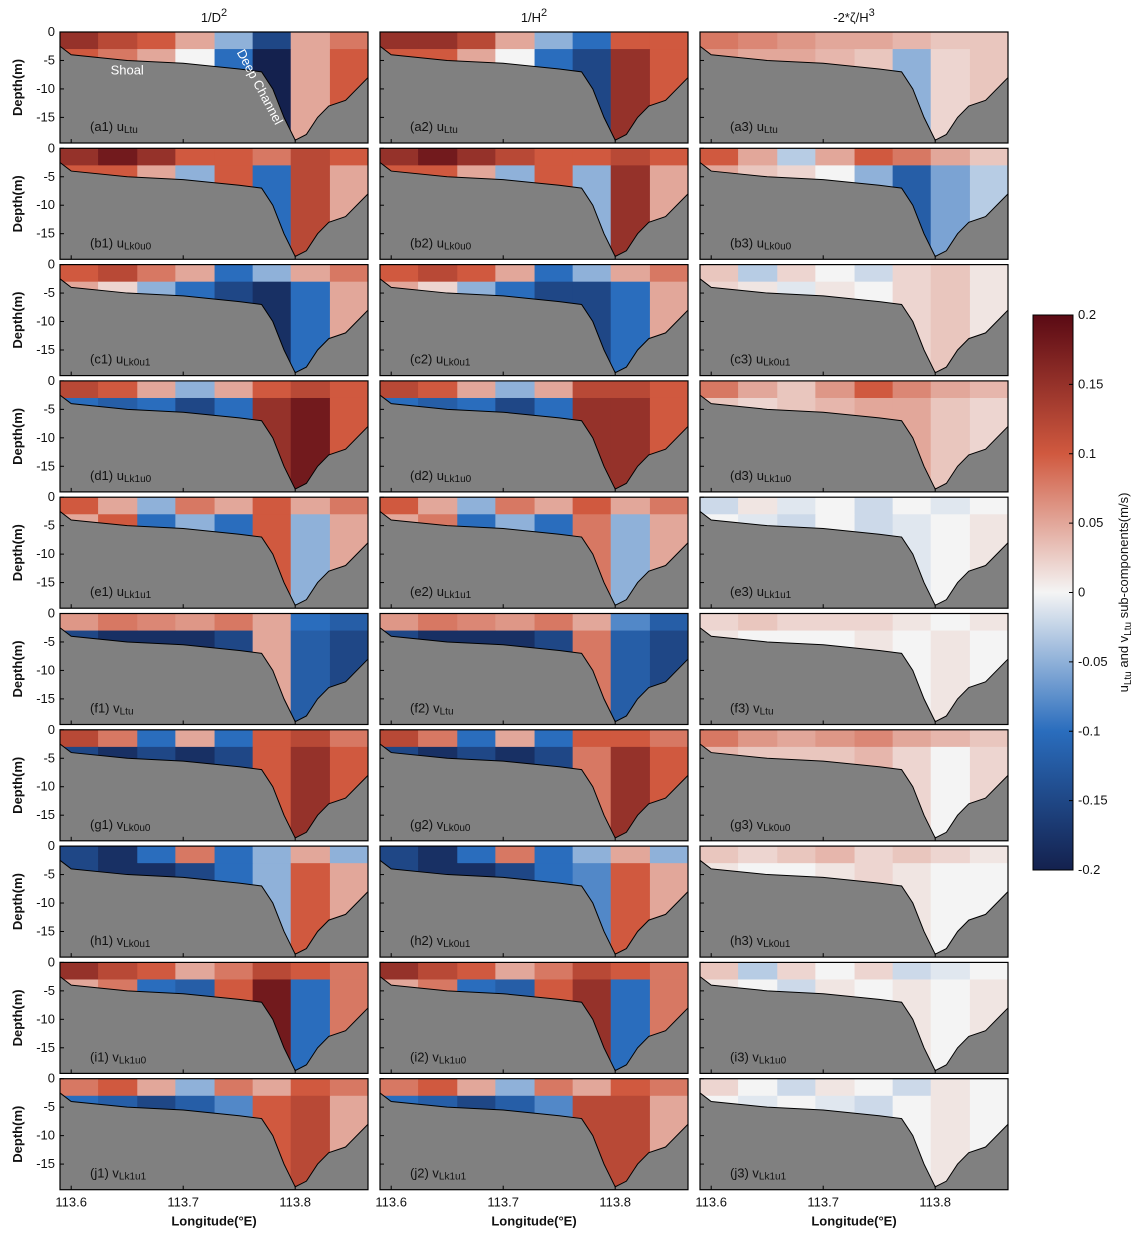 Image resolution: width=1134 pixels, height=1234 pixels. I want to click on panel-label: (j3) vLk1u1, so click(758, 1174).